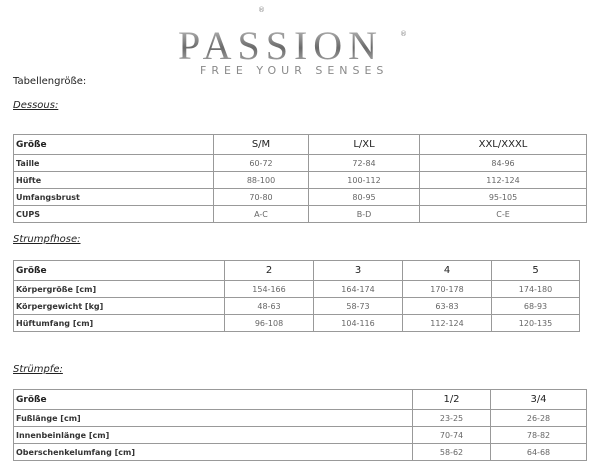  I want to click on table-header-row: Größe 1/2 3/4, so click(300, 399).